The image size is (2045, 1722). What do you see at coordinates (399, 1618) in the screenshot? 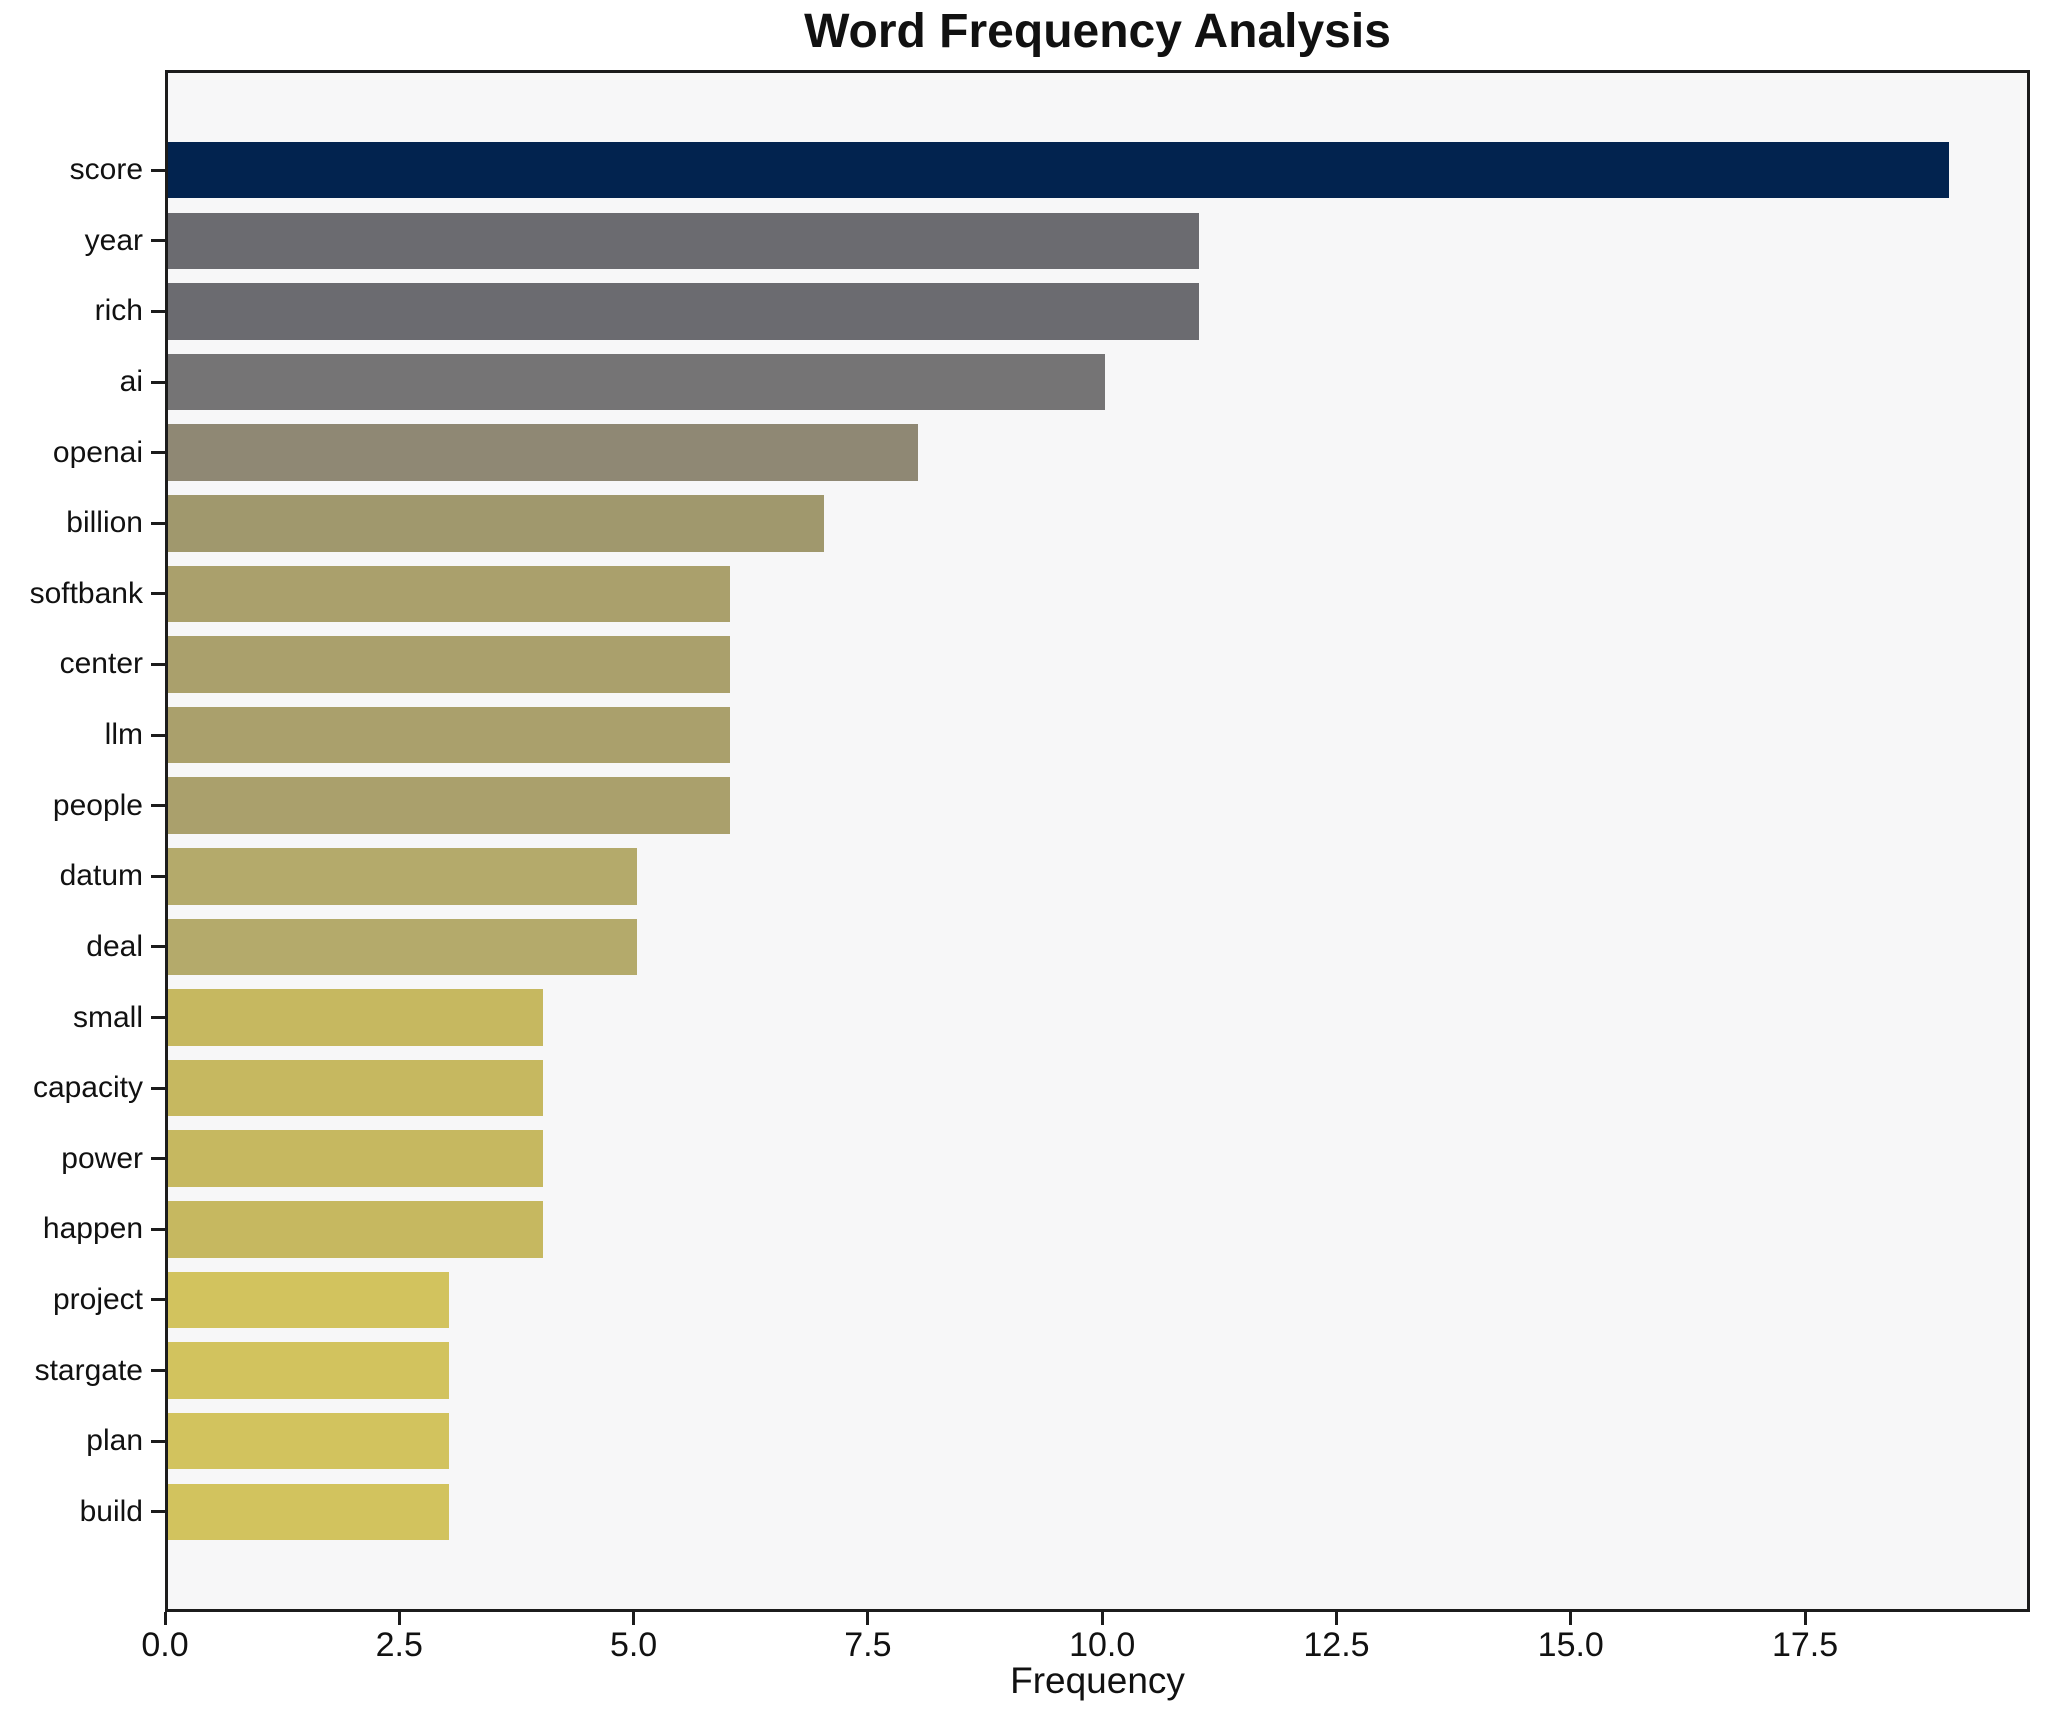
I see `xtick-mark-2.5` at bounding box center [399, 1618].